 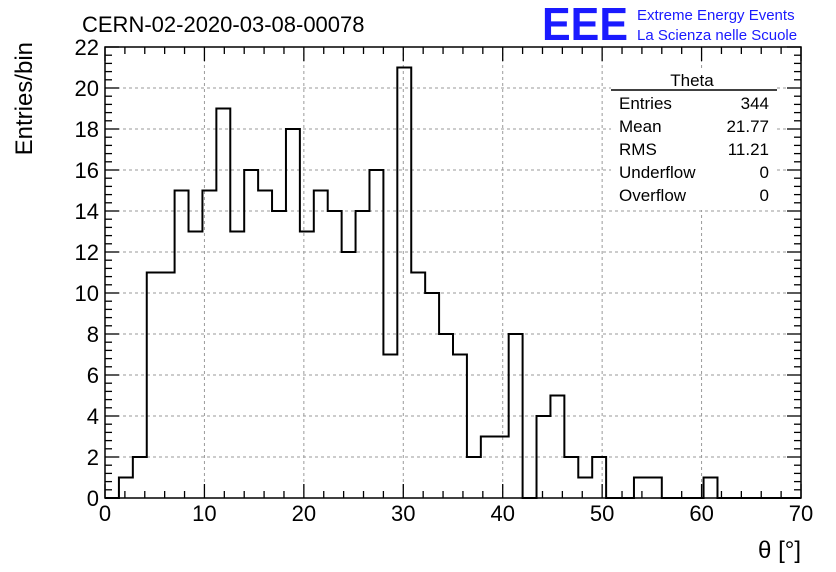 What do you see at coordinates (93, 416) in the screenshot?
I see `y-tick-label: 4` at bounding box center [93, 416].